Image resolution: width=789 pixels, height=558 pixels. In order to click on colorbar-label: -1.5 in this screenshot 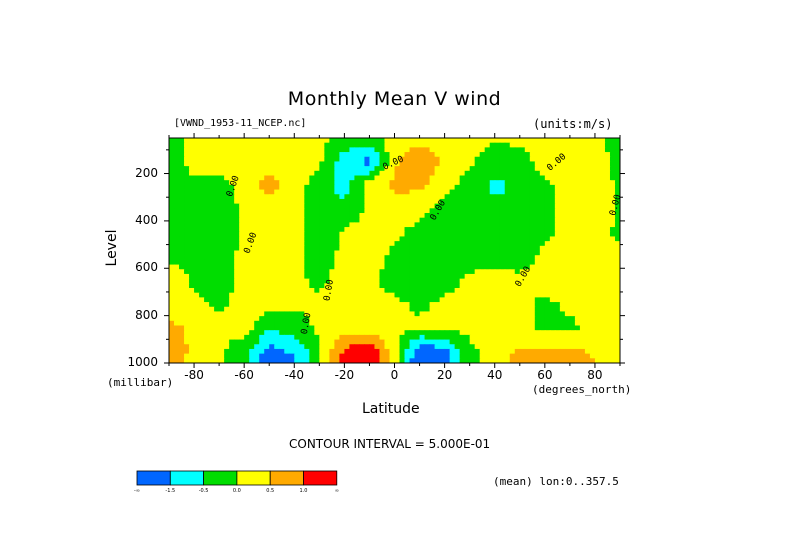, I will do `click(170, 491)`.